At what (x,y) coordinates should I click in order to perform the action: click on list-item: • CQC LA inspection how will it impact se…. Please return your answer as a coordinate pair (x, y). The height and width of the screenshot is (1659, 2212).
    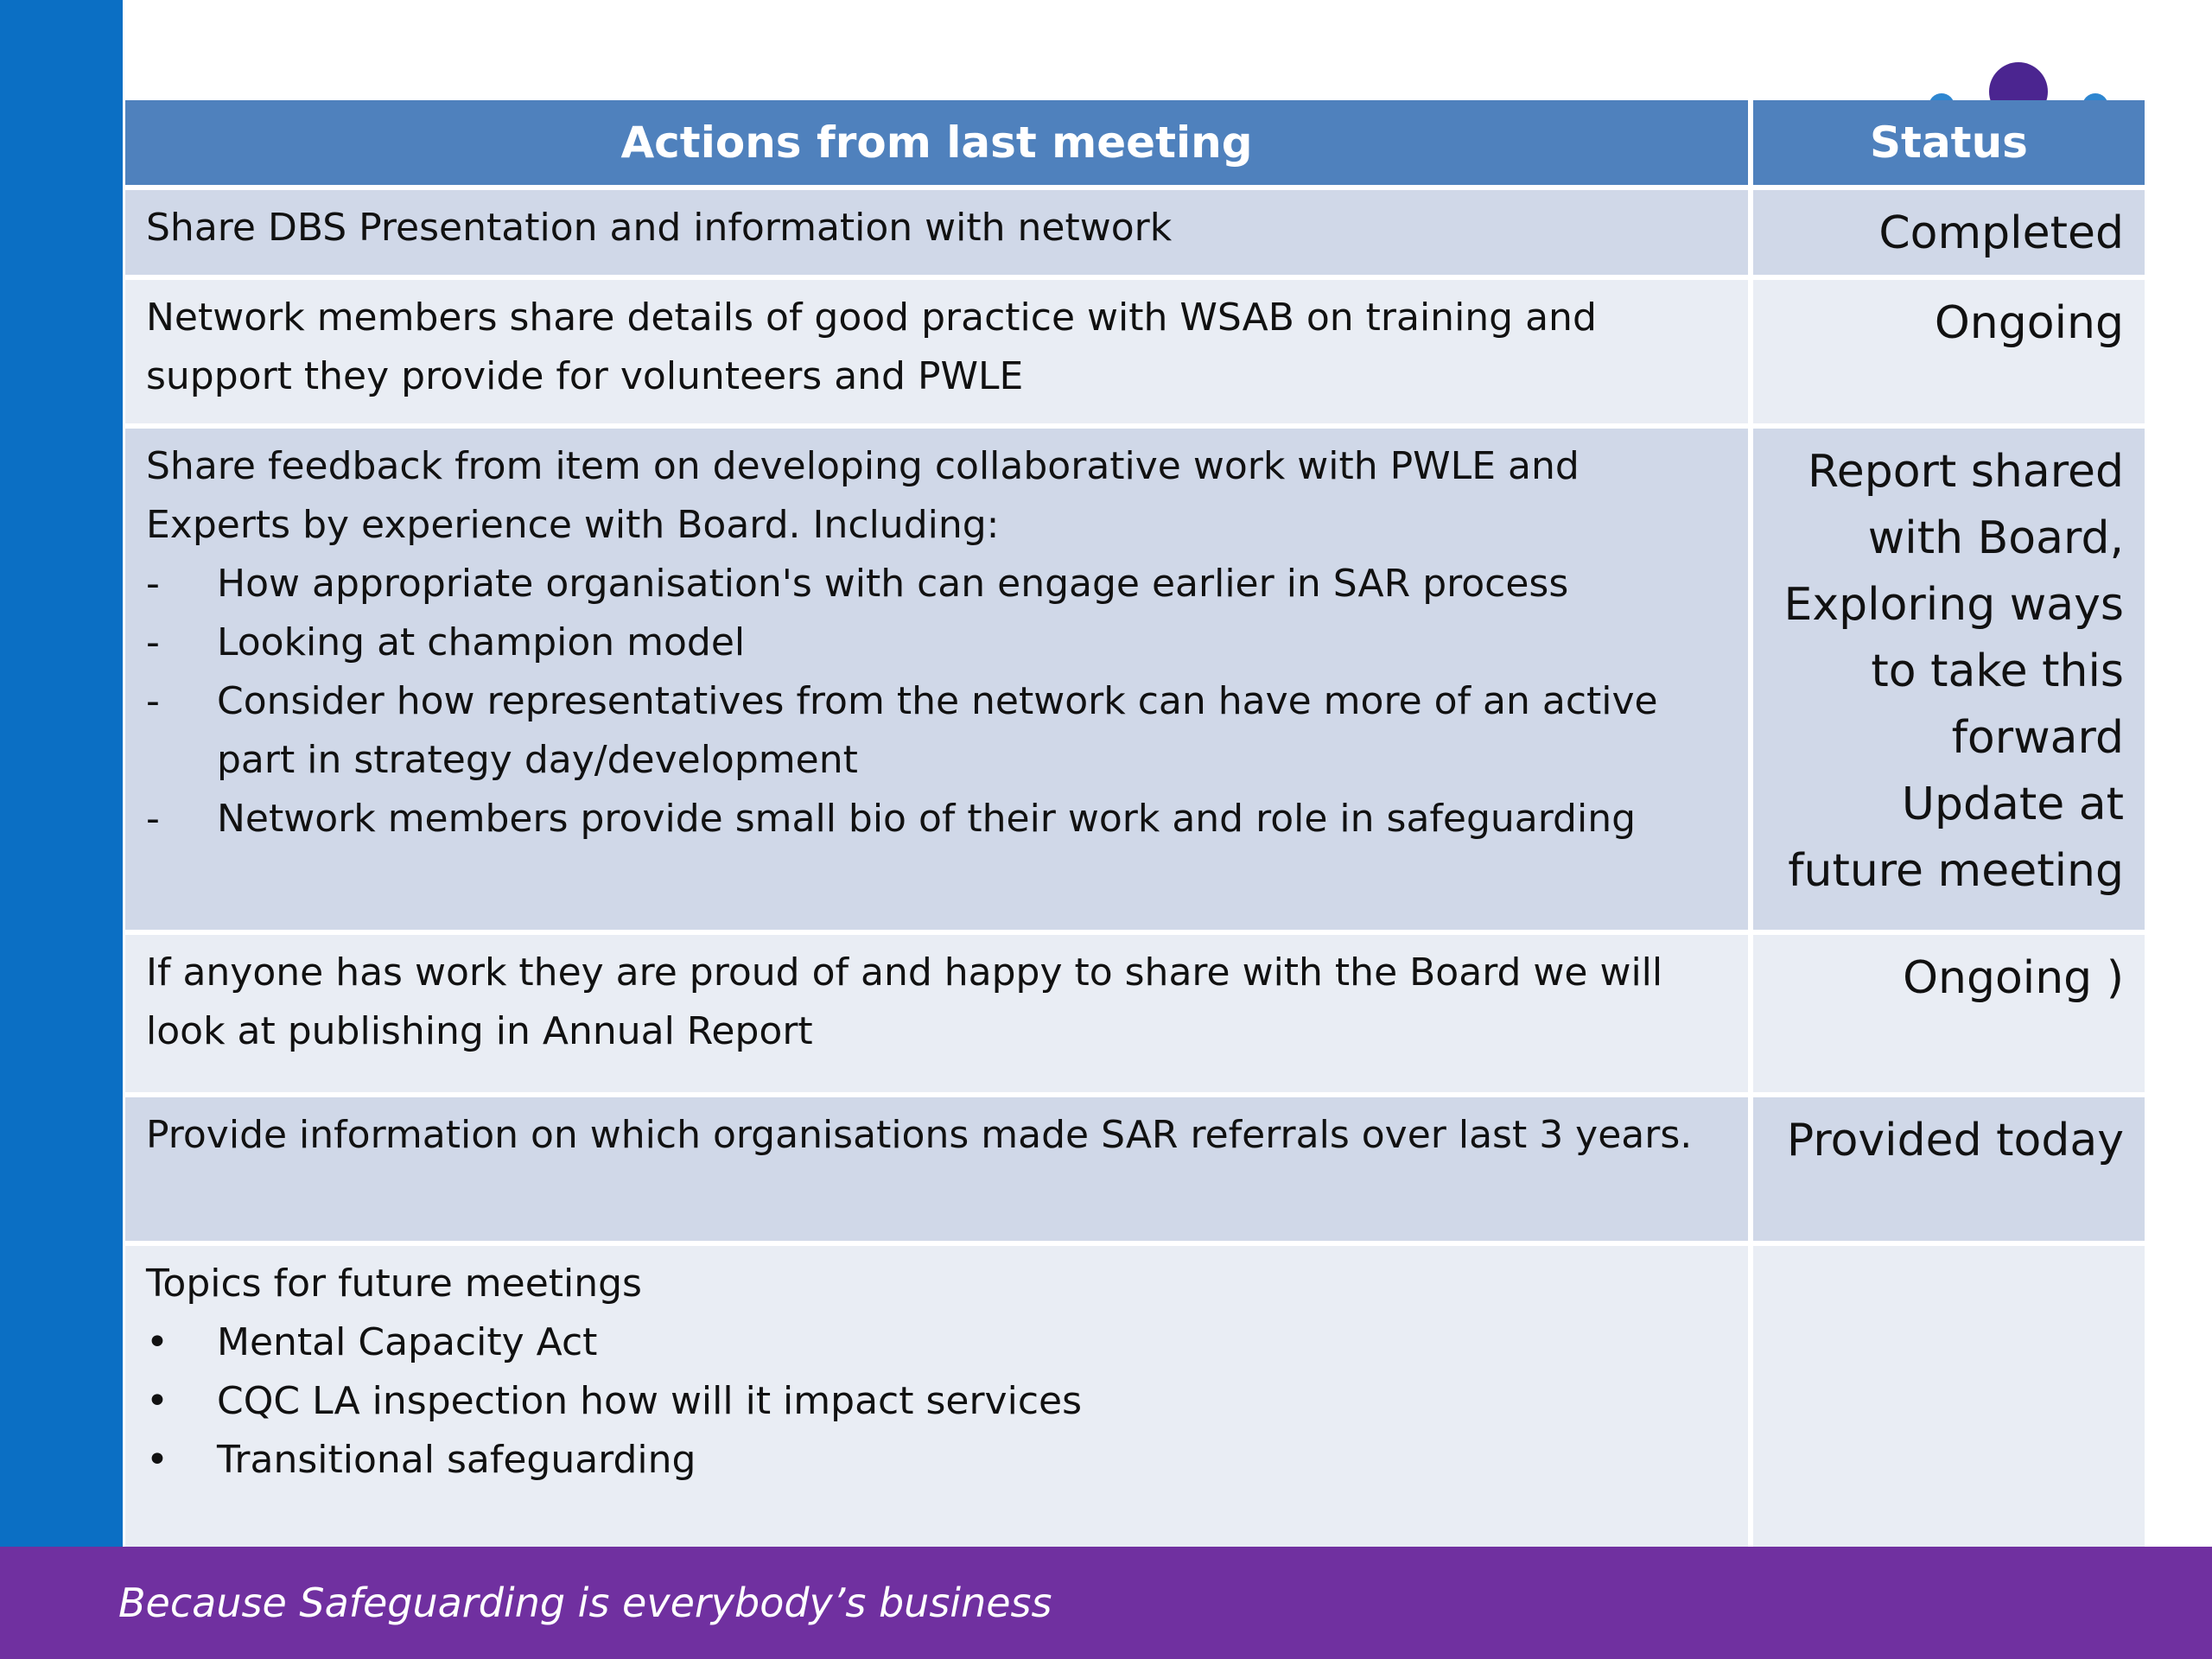
    Looking at the image, I should click on (936, 1401).